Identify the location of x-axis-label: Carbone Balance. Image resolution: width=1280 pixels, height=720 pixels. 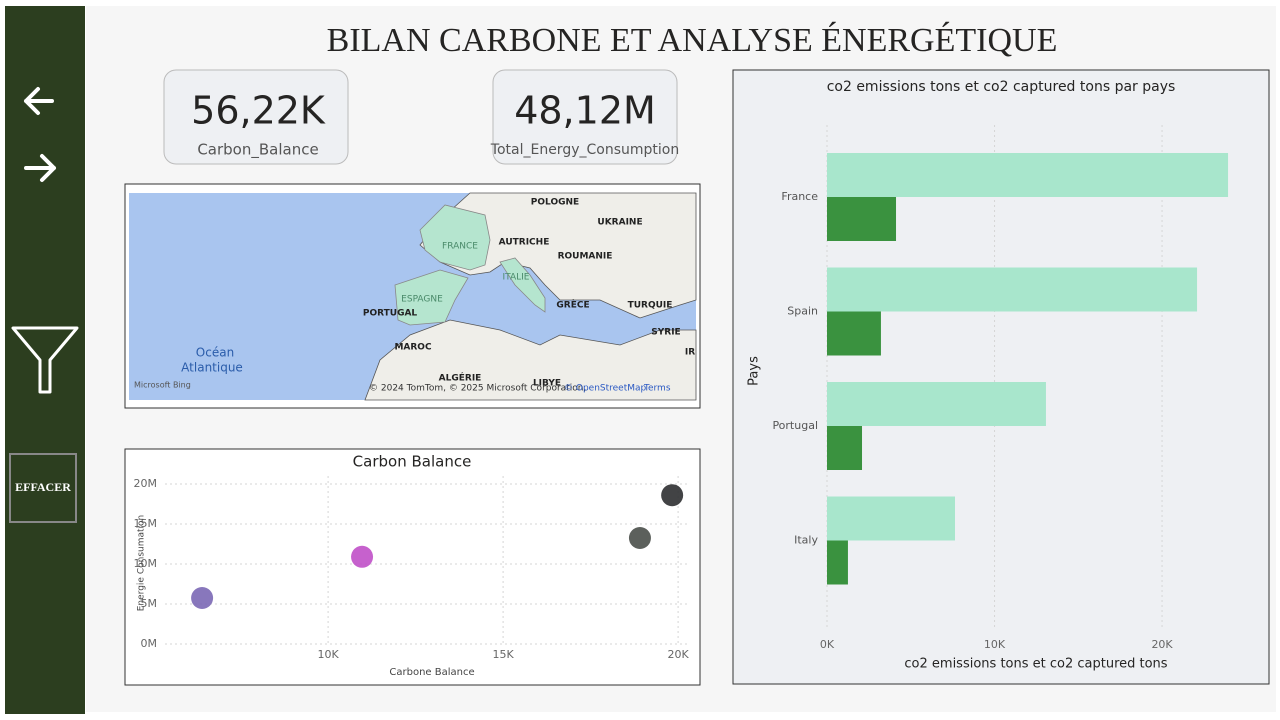
(431, 672).